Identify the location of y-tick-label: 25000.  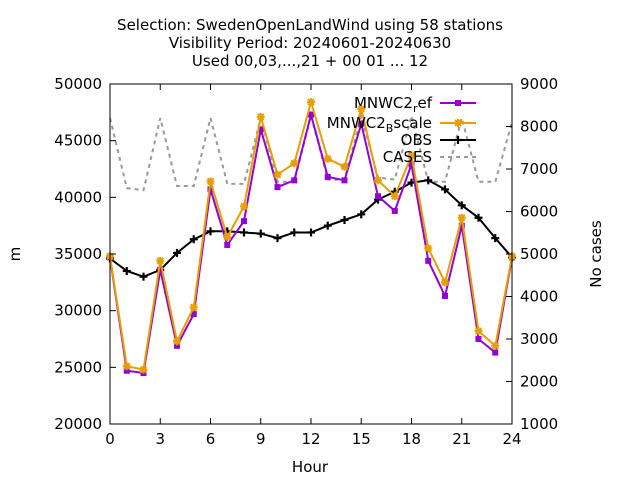
(78, 367).